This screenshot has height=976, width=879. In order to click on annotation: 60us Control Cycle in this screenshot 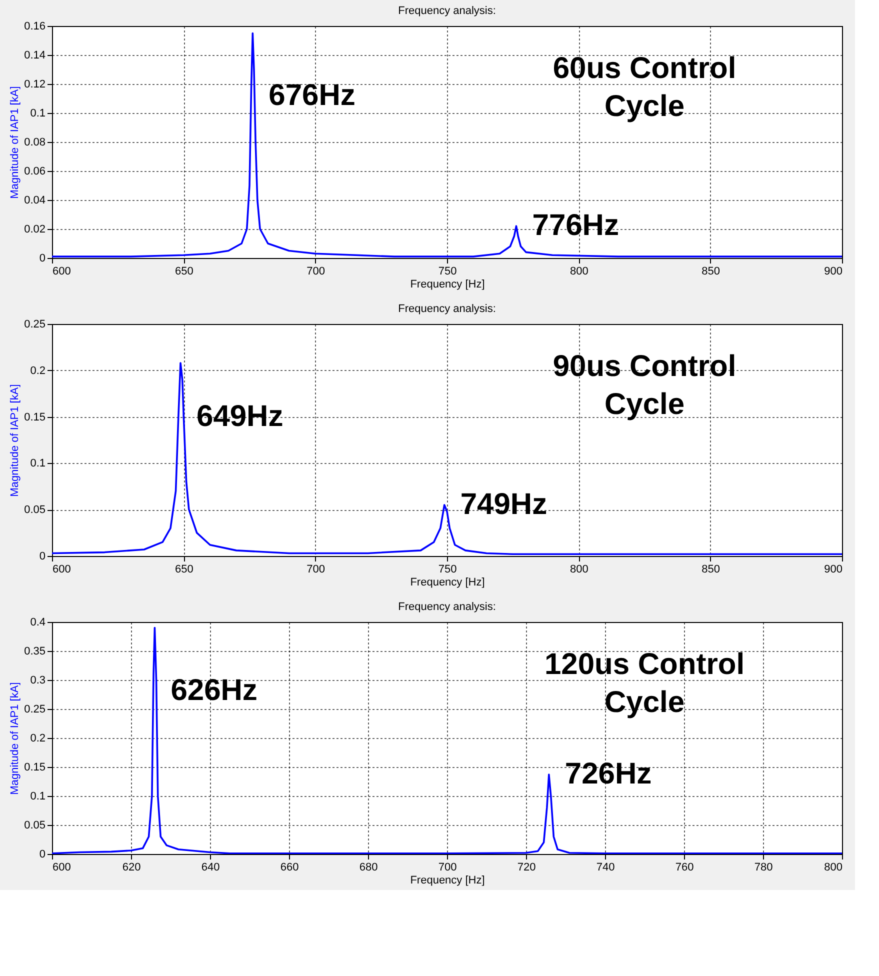, I will do `click(644, 87)`.